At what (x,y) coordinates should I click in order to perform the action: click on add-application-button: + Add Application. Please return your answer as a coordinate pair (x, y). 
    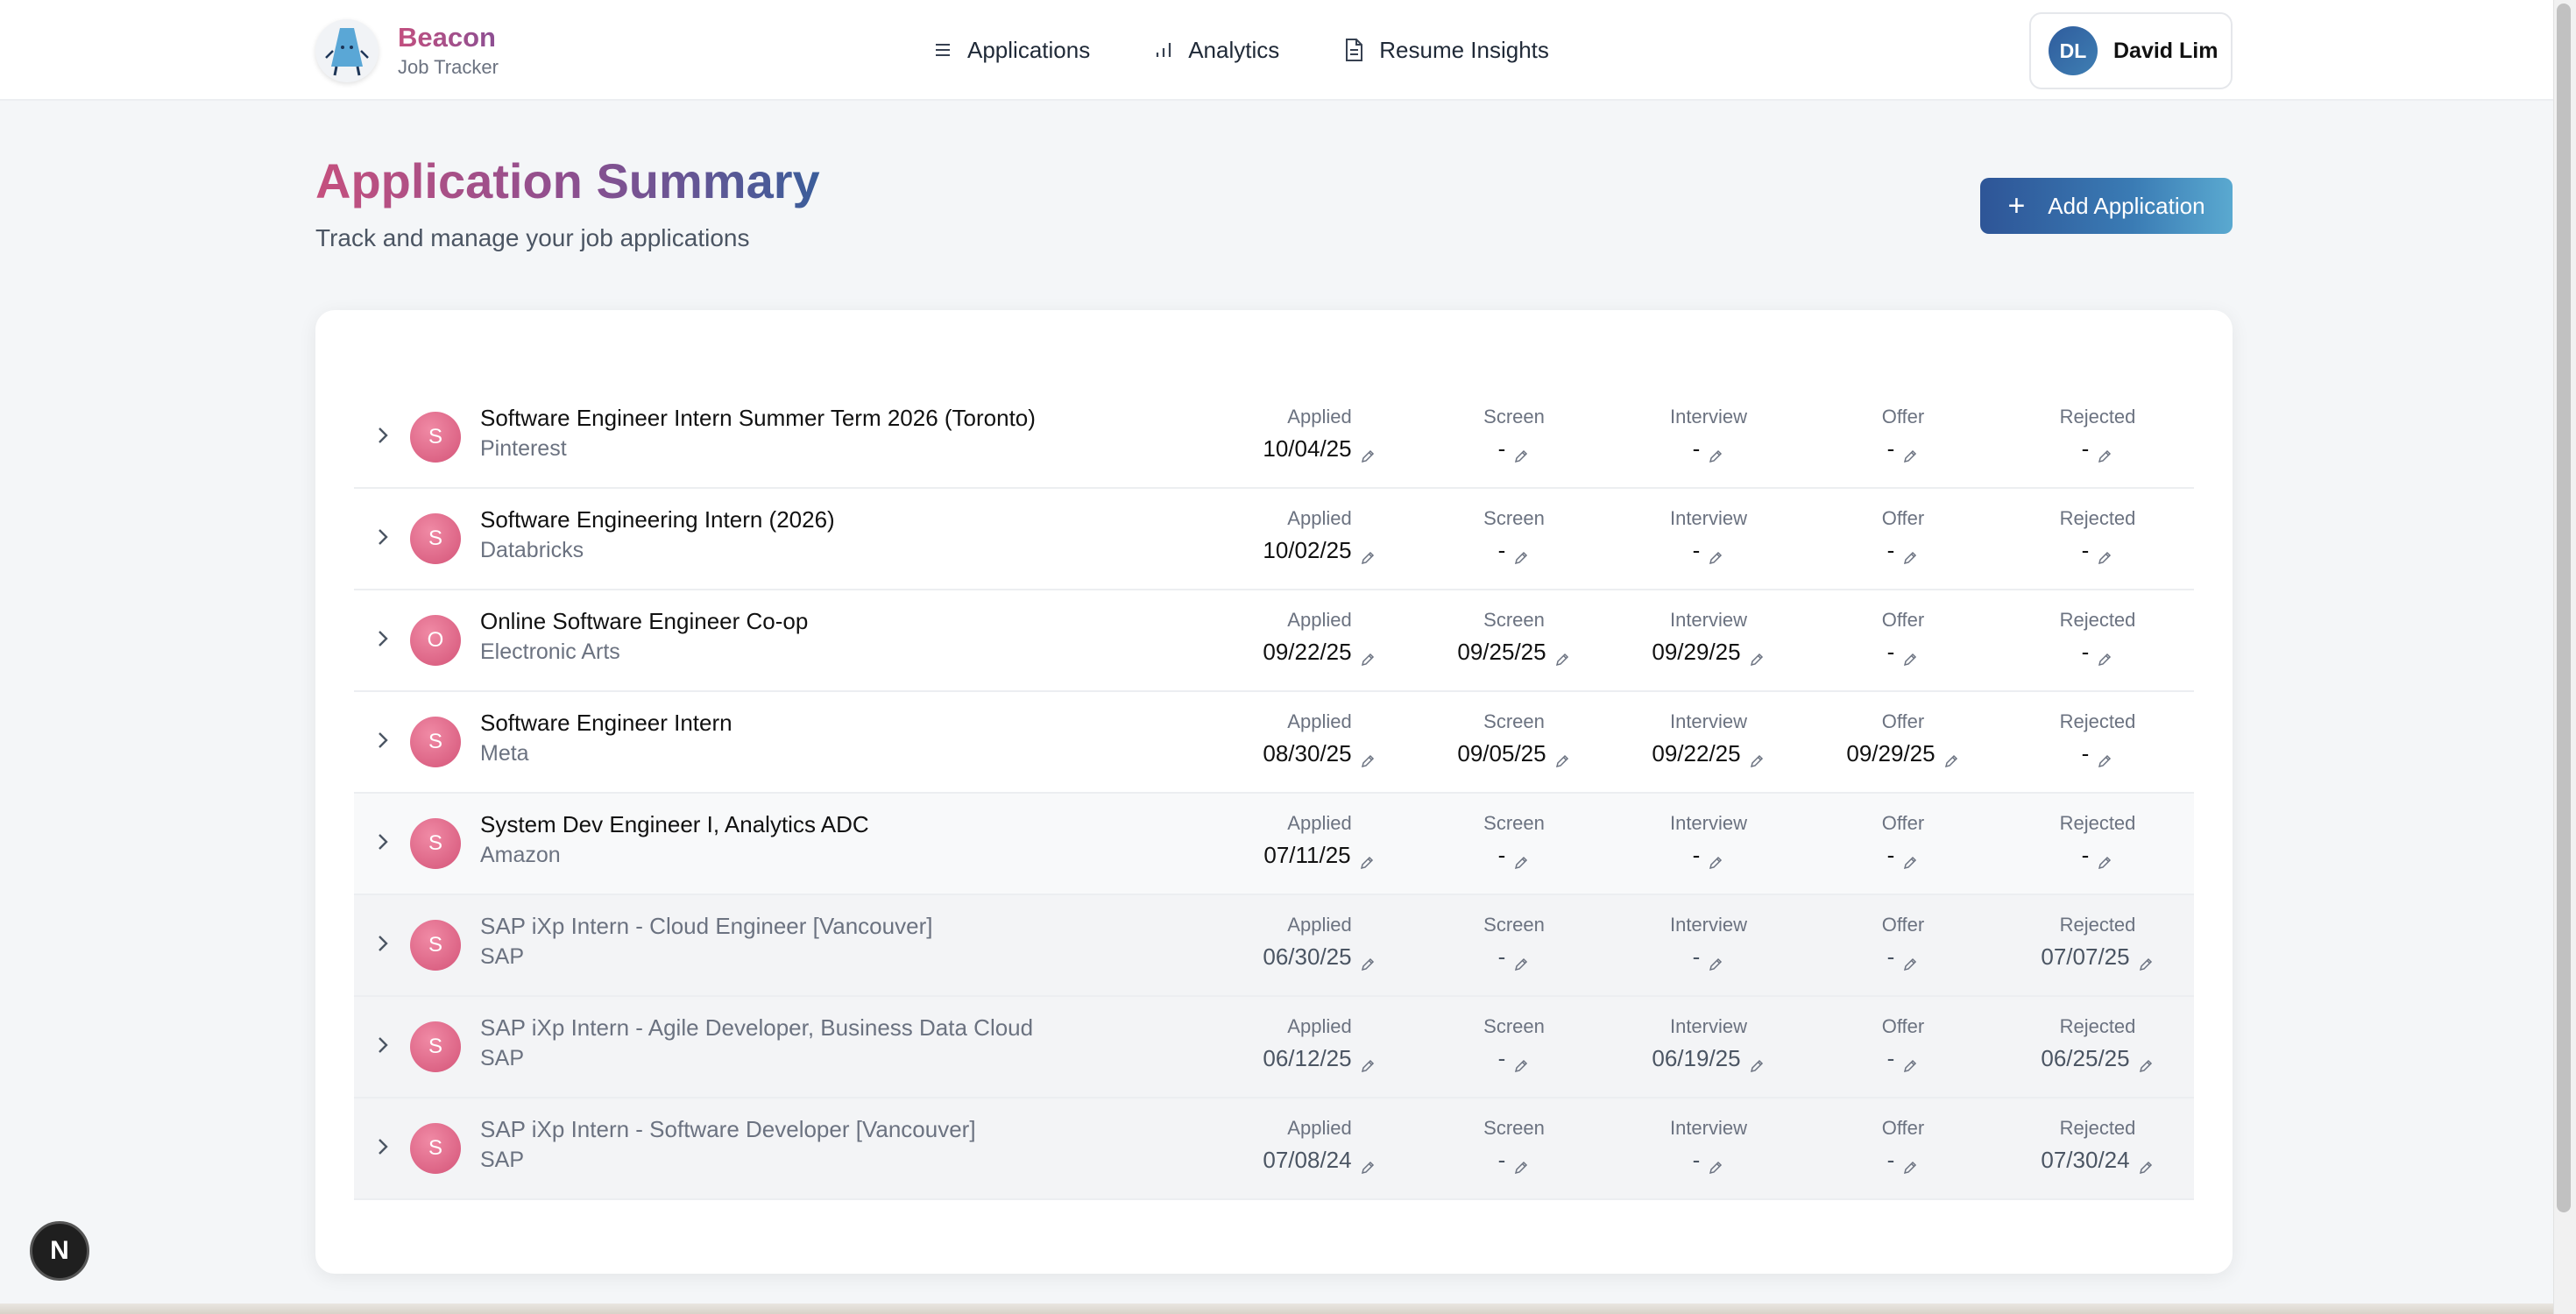
    Looking at the image, I should click on (2106, 206).